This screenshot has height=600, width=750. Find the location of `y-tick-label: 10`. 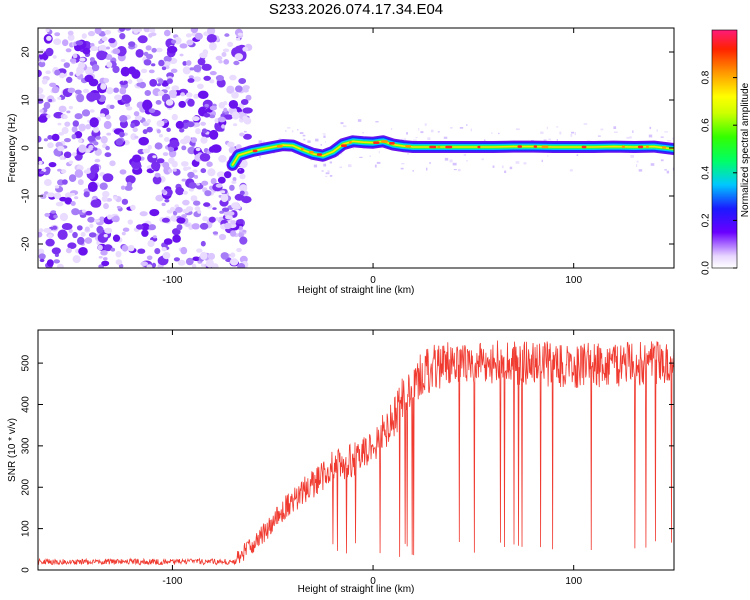

y-tick-label: 10 is located at coordinates (26, 100).